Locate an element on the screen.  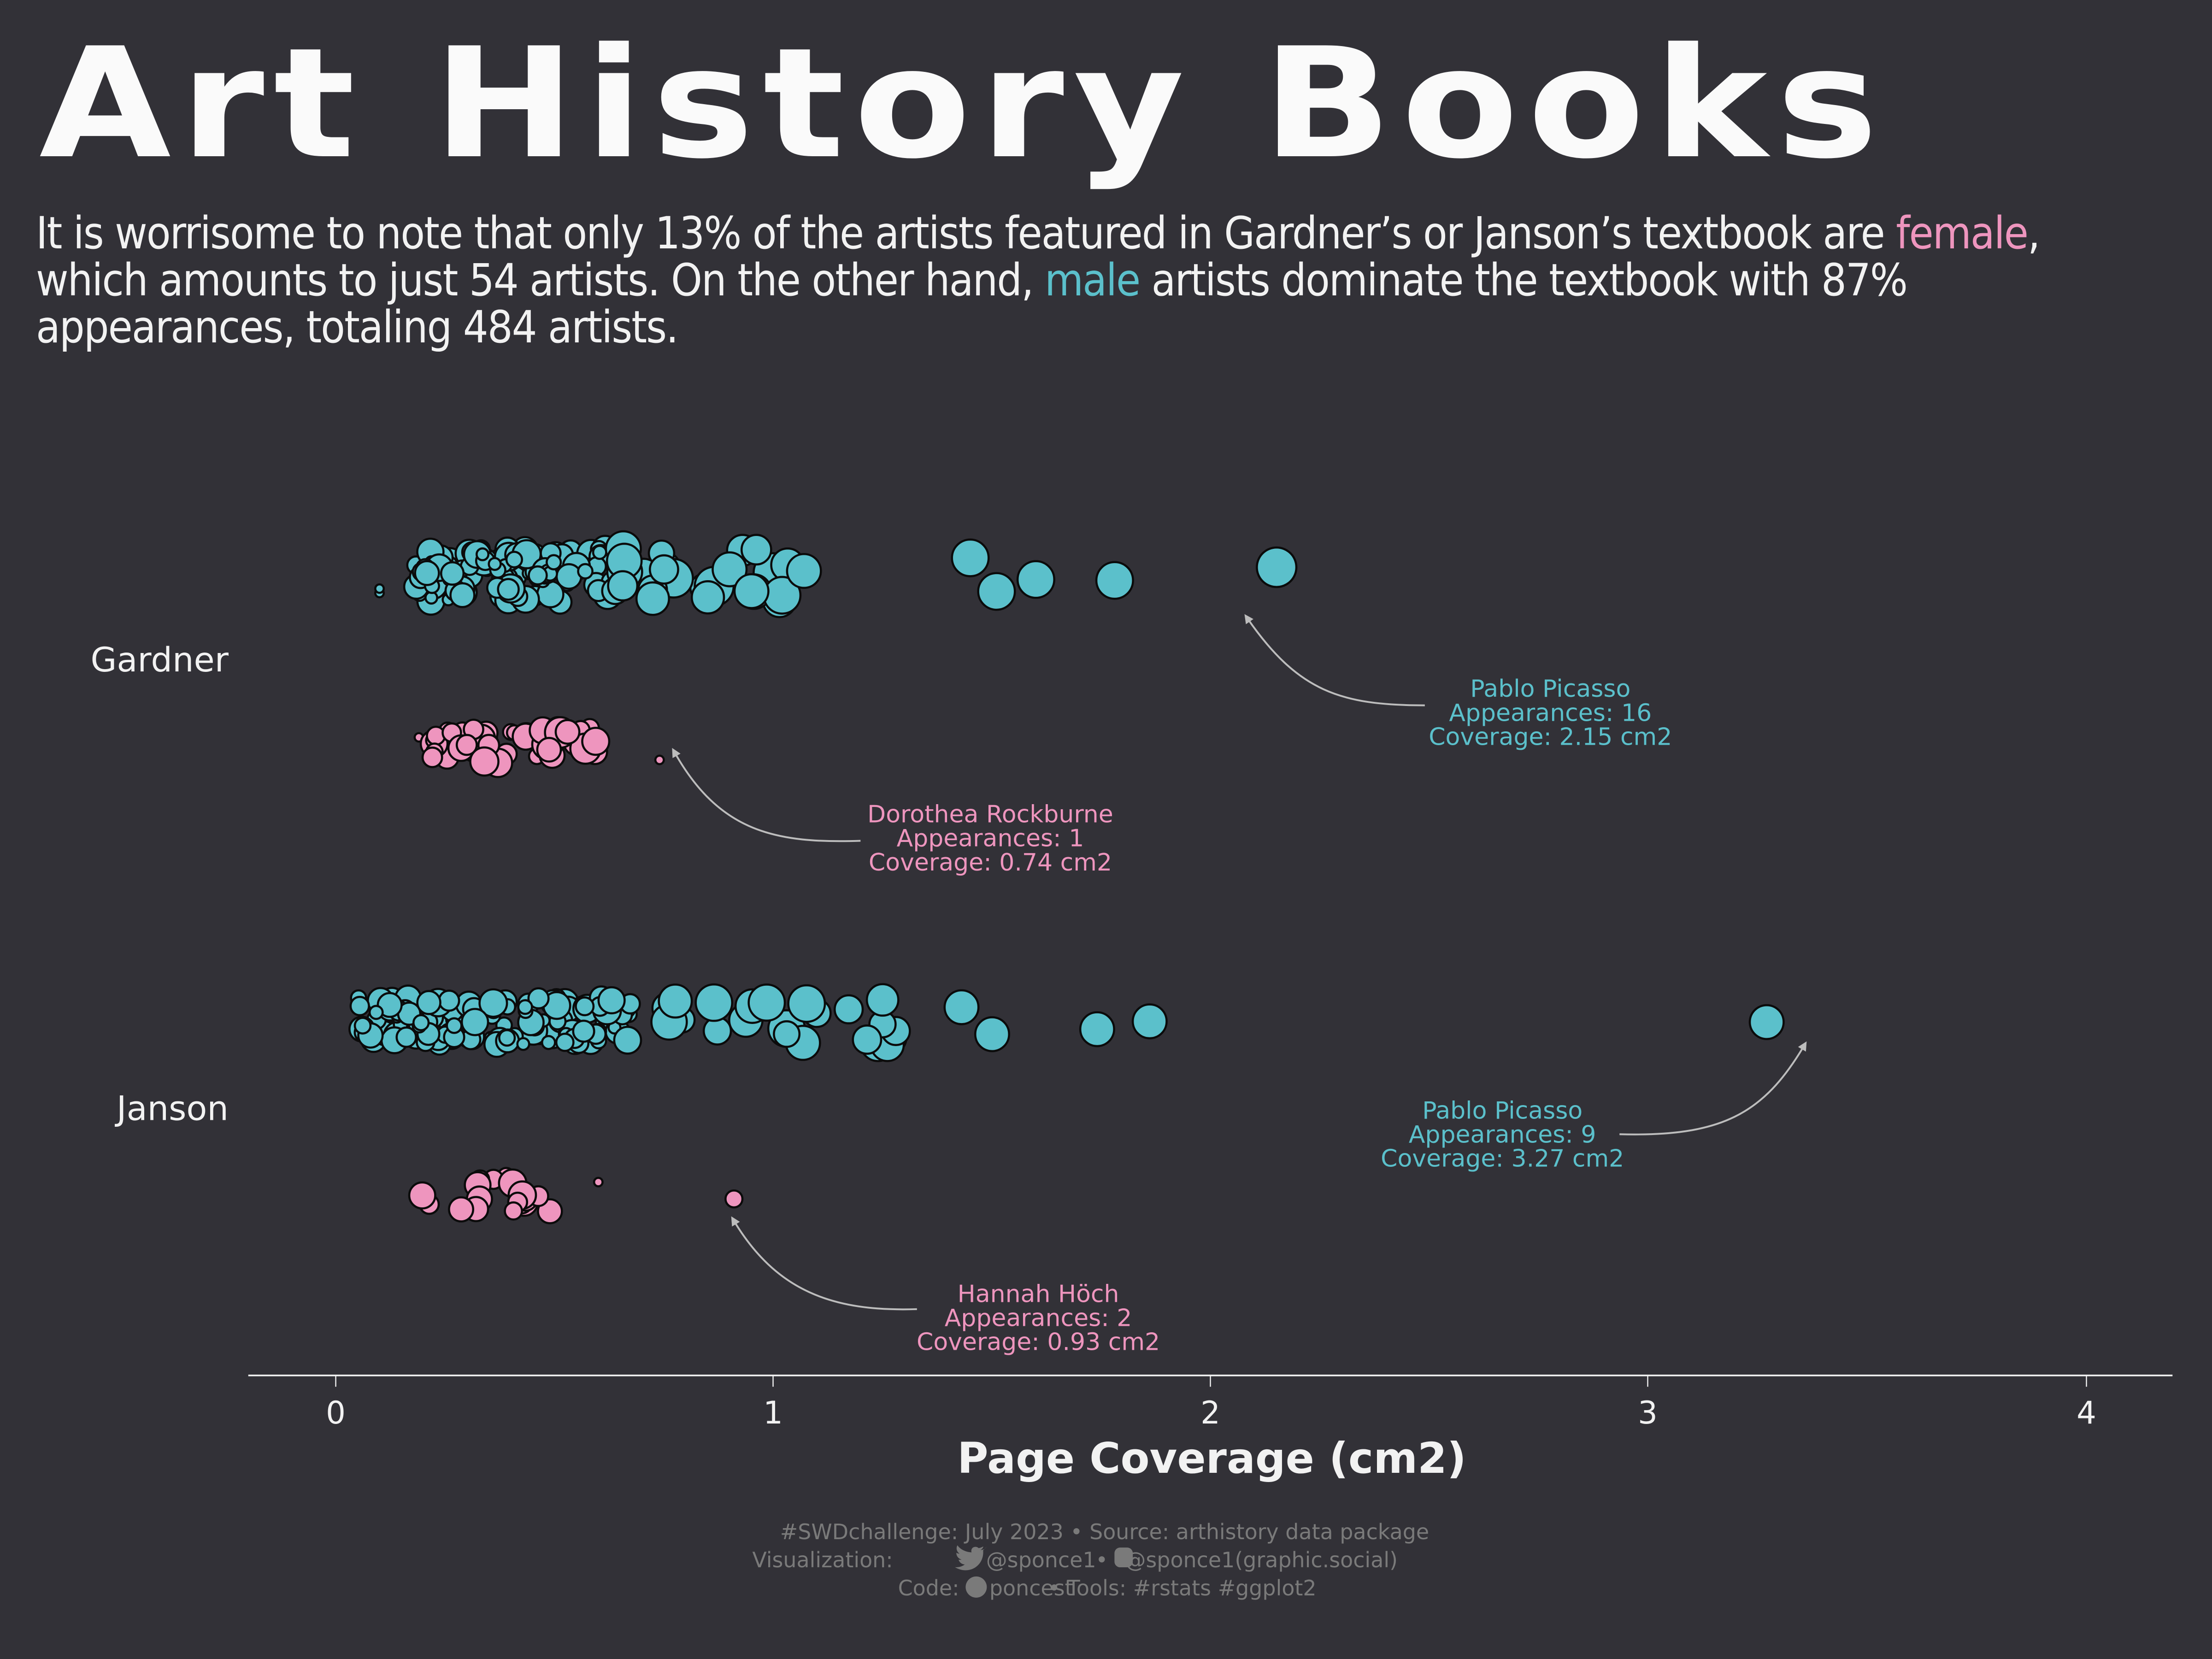
github-icon is located at coordinates (976, 1587).